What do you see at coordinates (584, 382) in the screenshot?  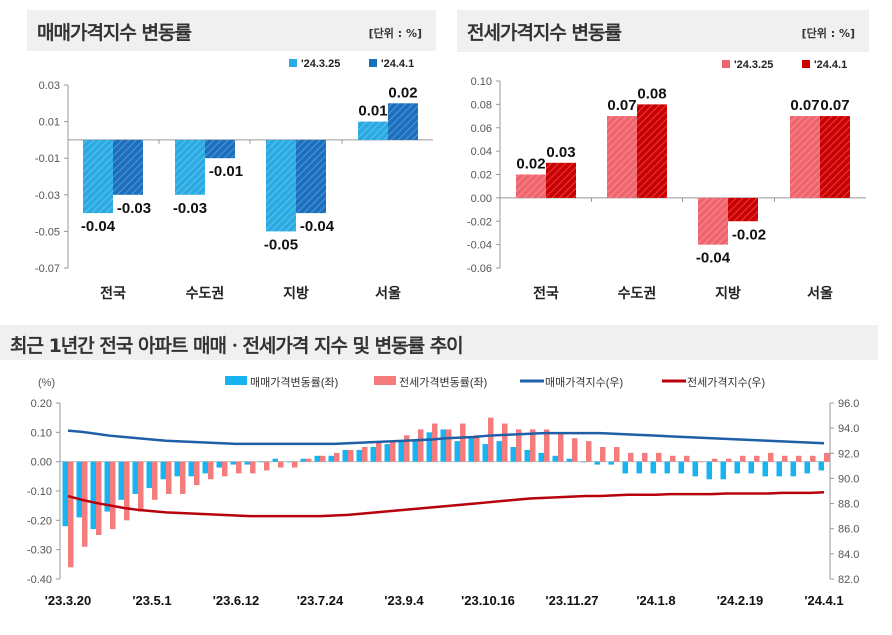 I see `legend-label: 매매가격지수(우)` at bounding box center [584, 382].